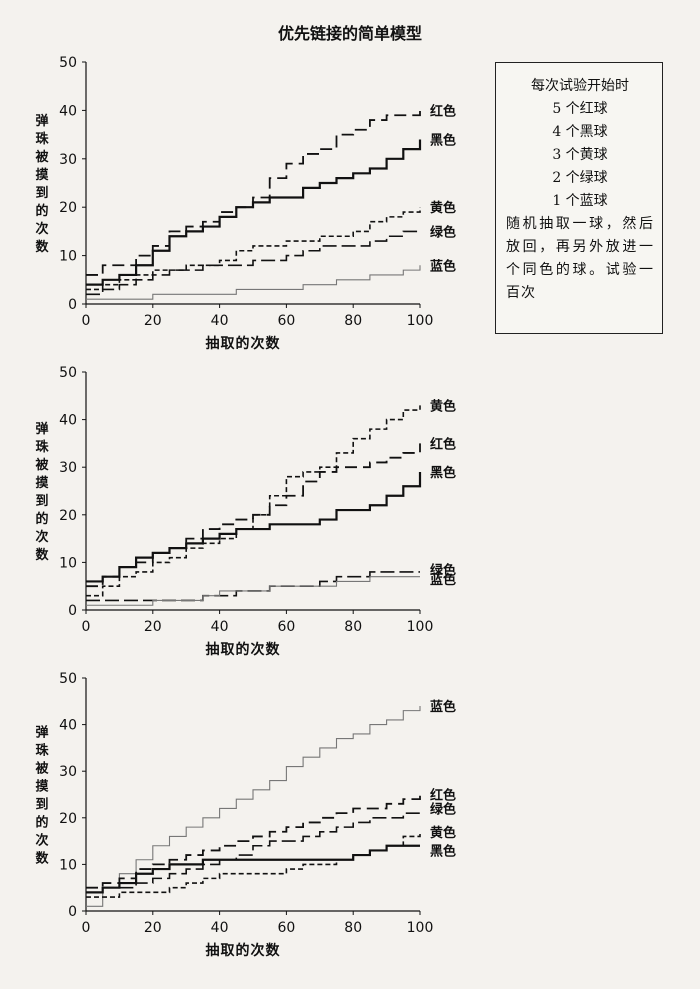 The height and width of the screenshot is (989, 700). Describe the element at coordinates (86, 627) in the screenshot. I see `chart-2-x-tick-label: 0` at that location.